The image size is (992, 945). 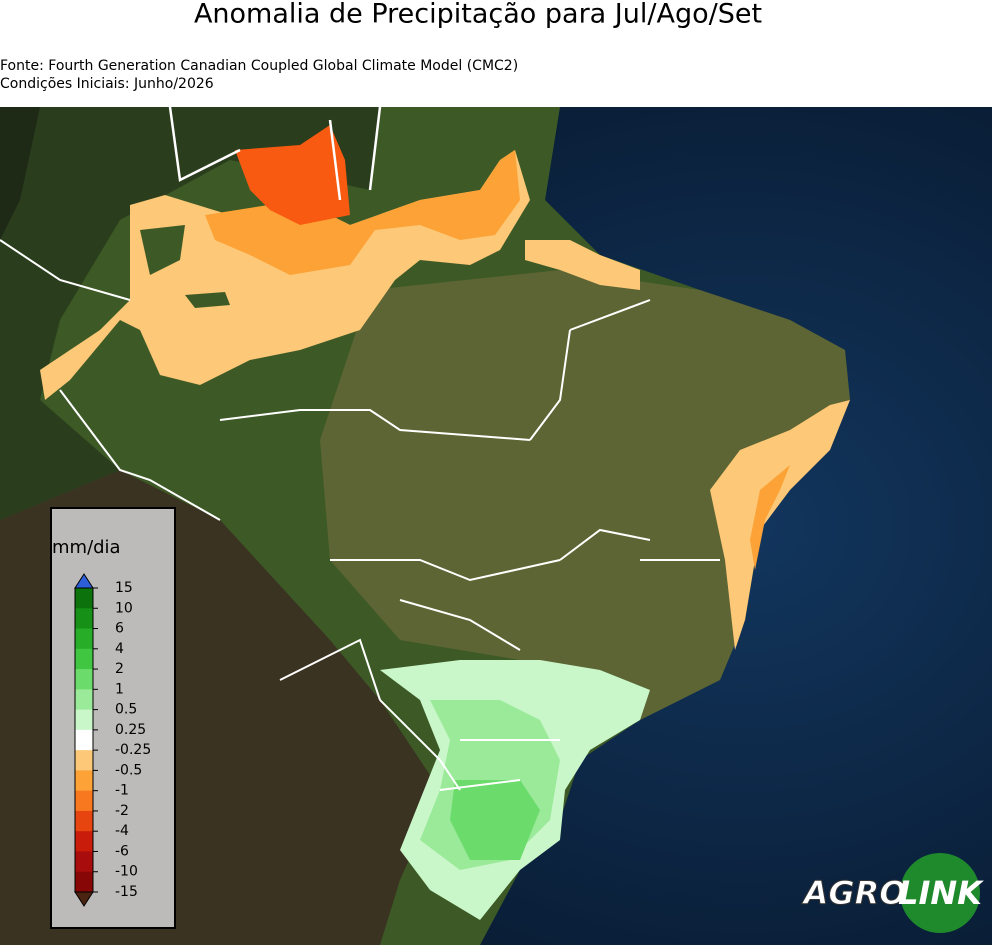 I want to click on colorbar-frame, so click(x=84, y=740).